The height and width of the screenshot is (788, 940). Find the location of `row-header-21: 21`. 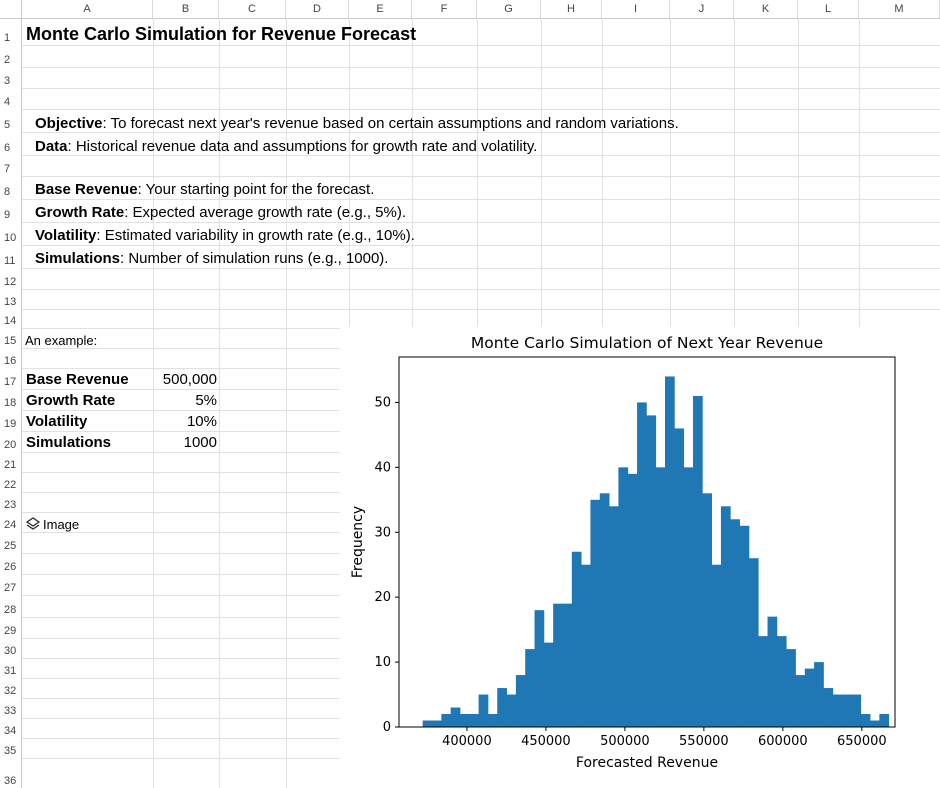

row-header-21: 21 is located at coordinates (10, 465).